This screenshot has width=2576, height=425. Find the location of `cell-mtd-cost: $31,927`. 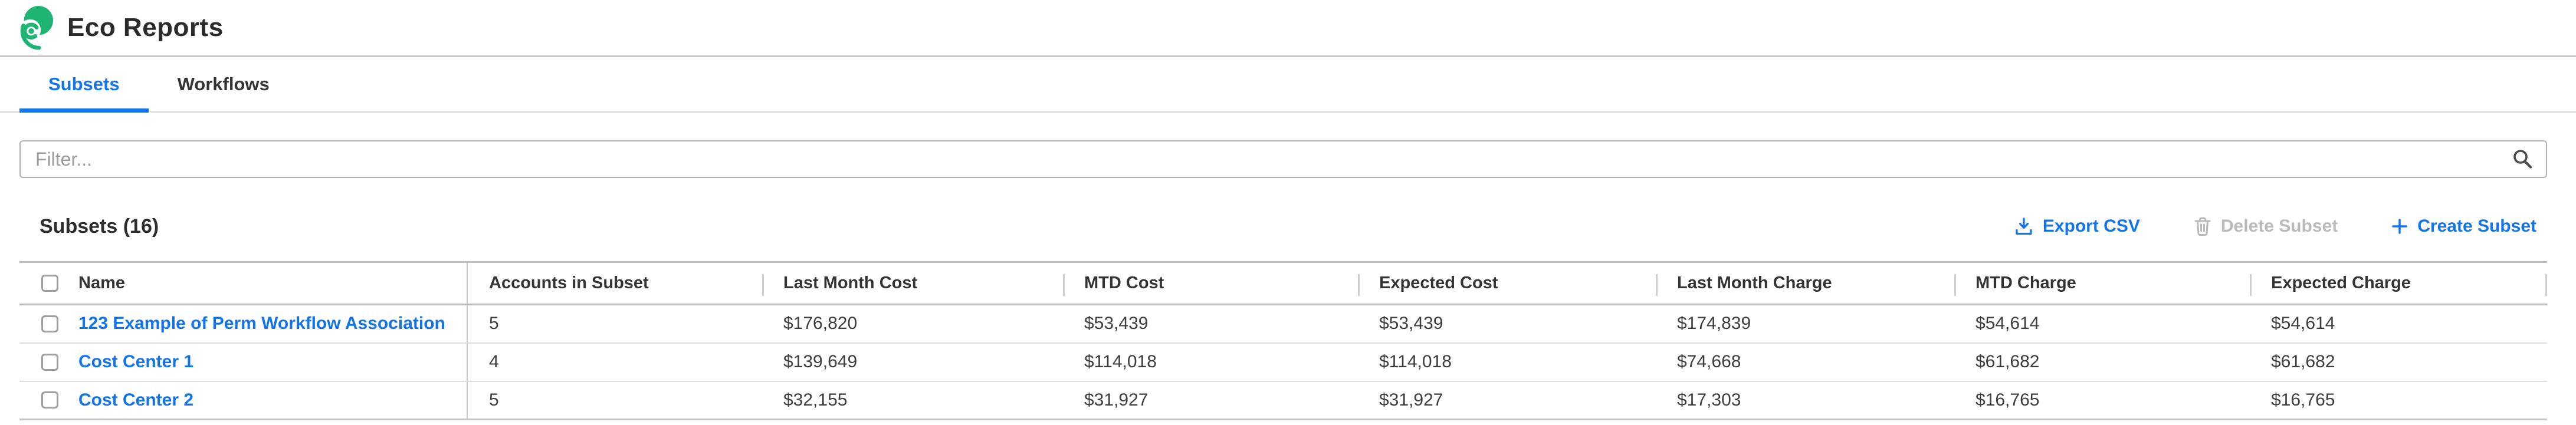

cell-mtd-cost: $31,927 is located at coordinates (1210, 400).